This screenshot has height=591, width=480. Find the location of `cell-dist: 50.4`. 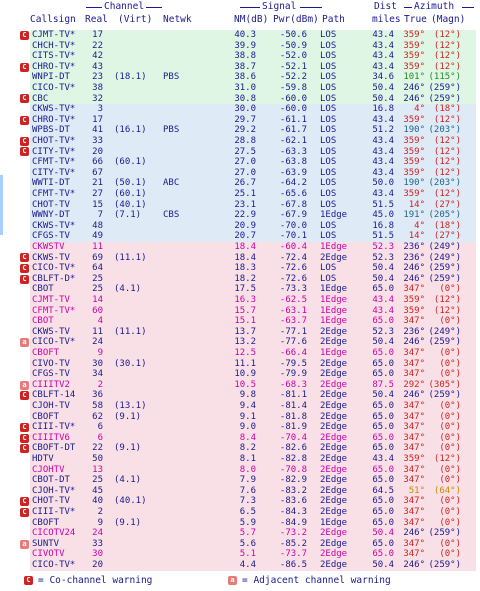

cell-dist: 50.4 is located at coordinates (383, 88).